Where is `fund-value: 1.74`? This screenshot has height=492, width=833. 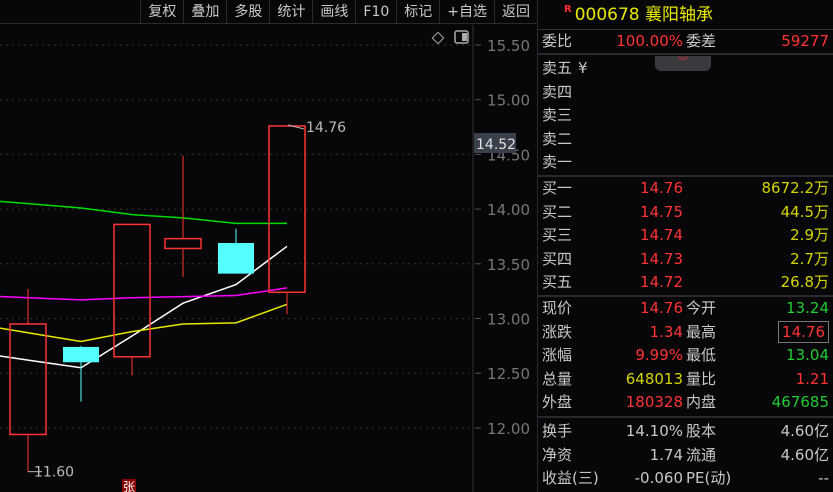 fund-value: 1.74 is located at coordinates (666, 454).